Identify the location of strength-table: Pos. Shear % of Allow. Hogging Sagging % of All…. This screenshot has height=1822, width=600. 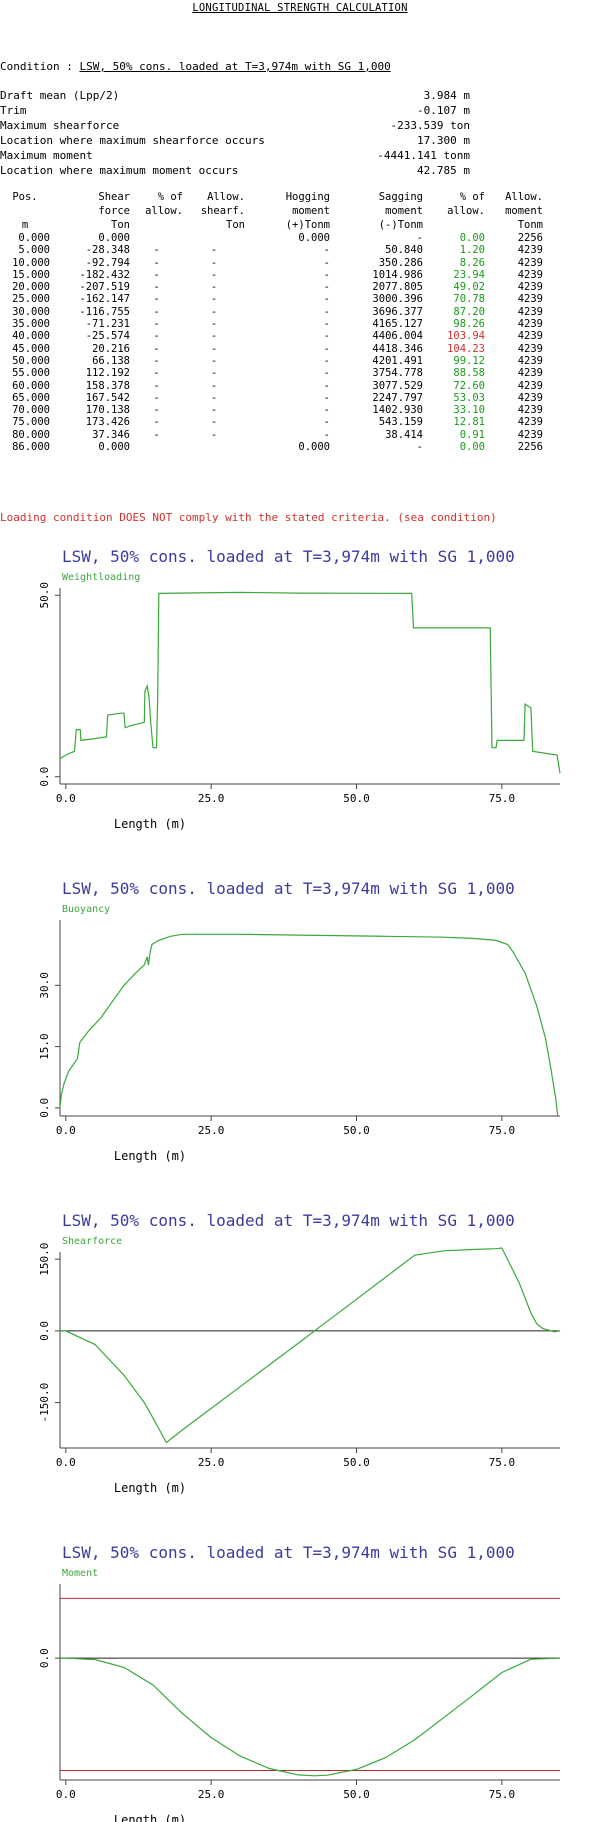
(271, 321).